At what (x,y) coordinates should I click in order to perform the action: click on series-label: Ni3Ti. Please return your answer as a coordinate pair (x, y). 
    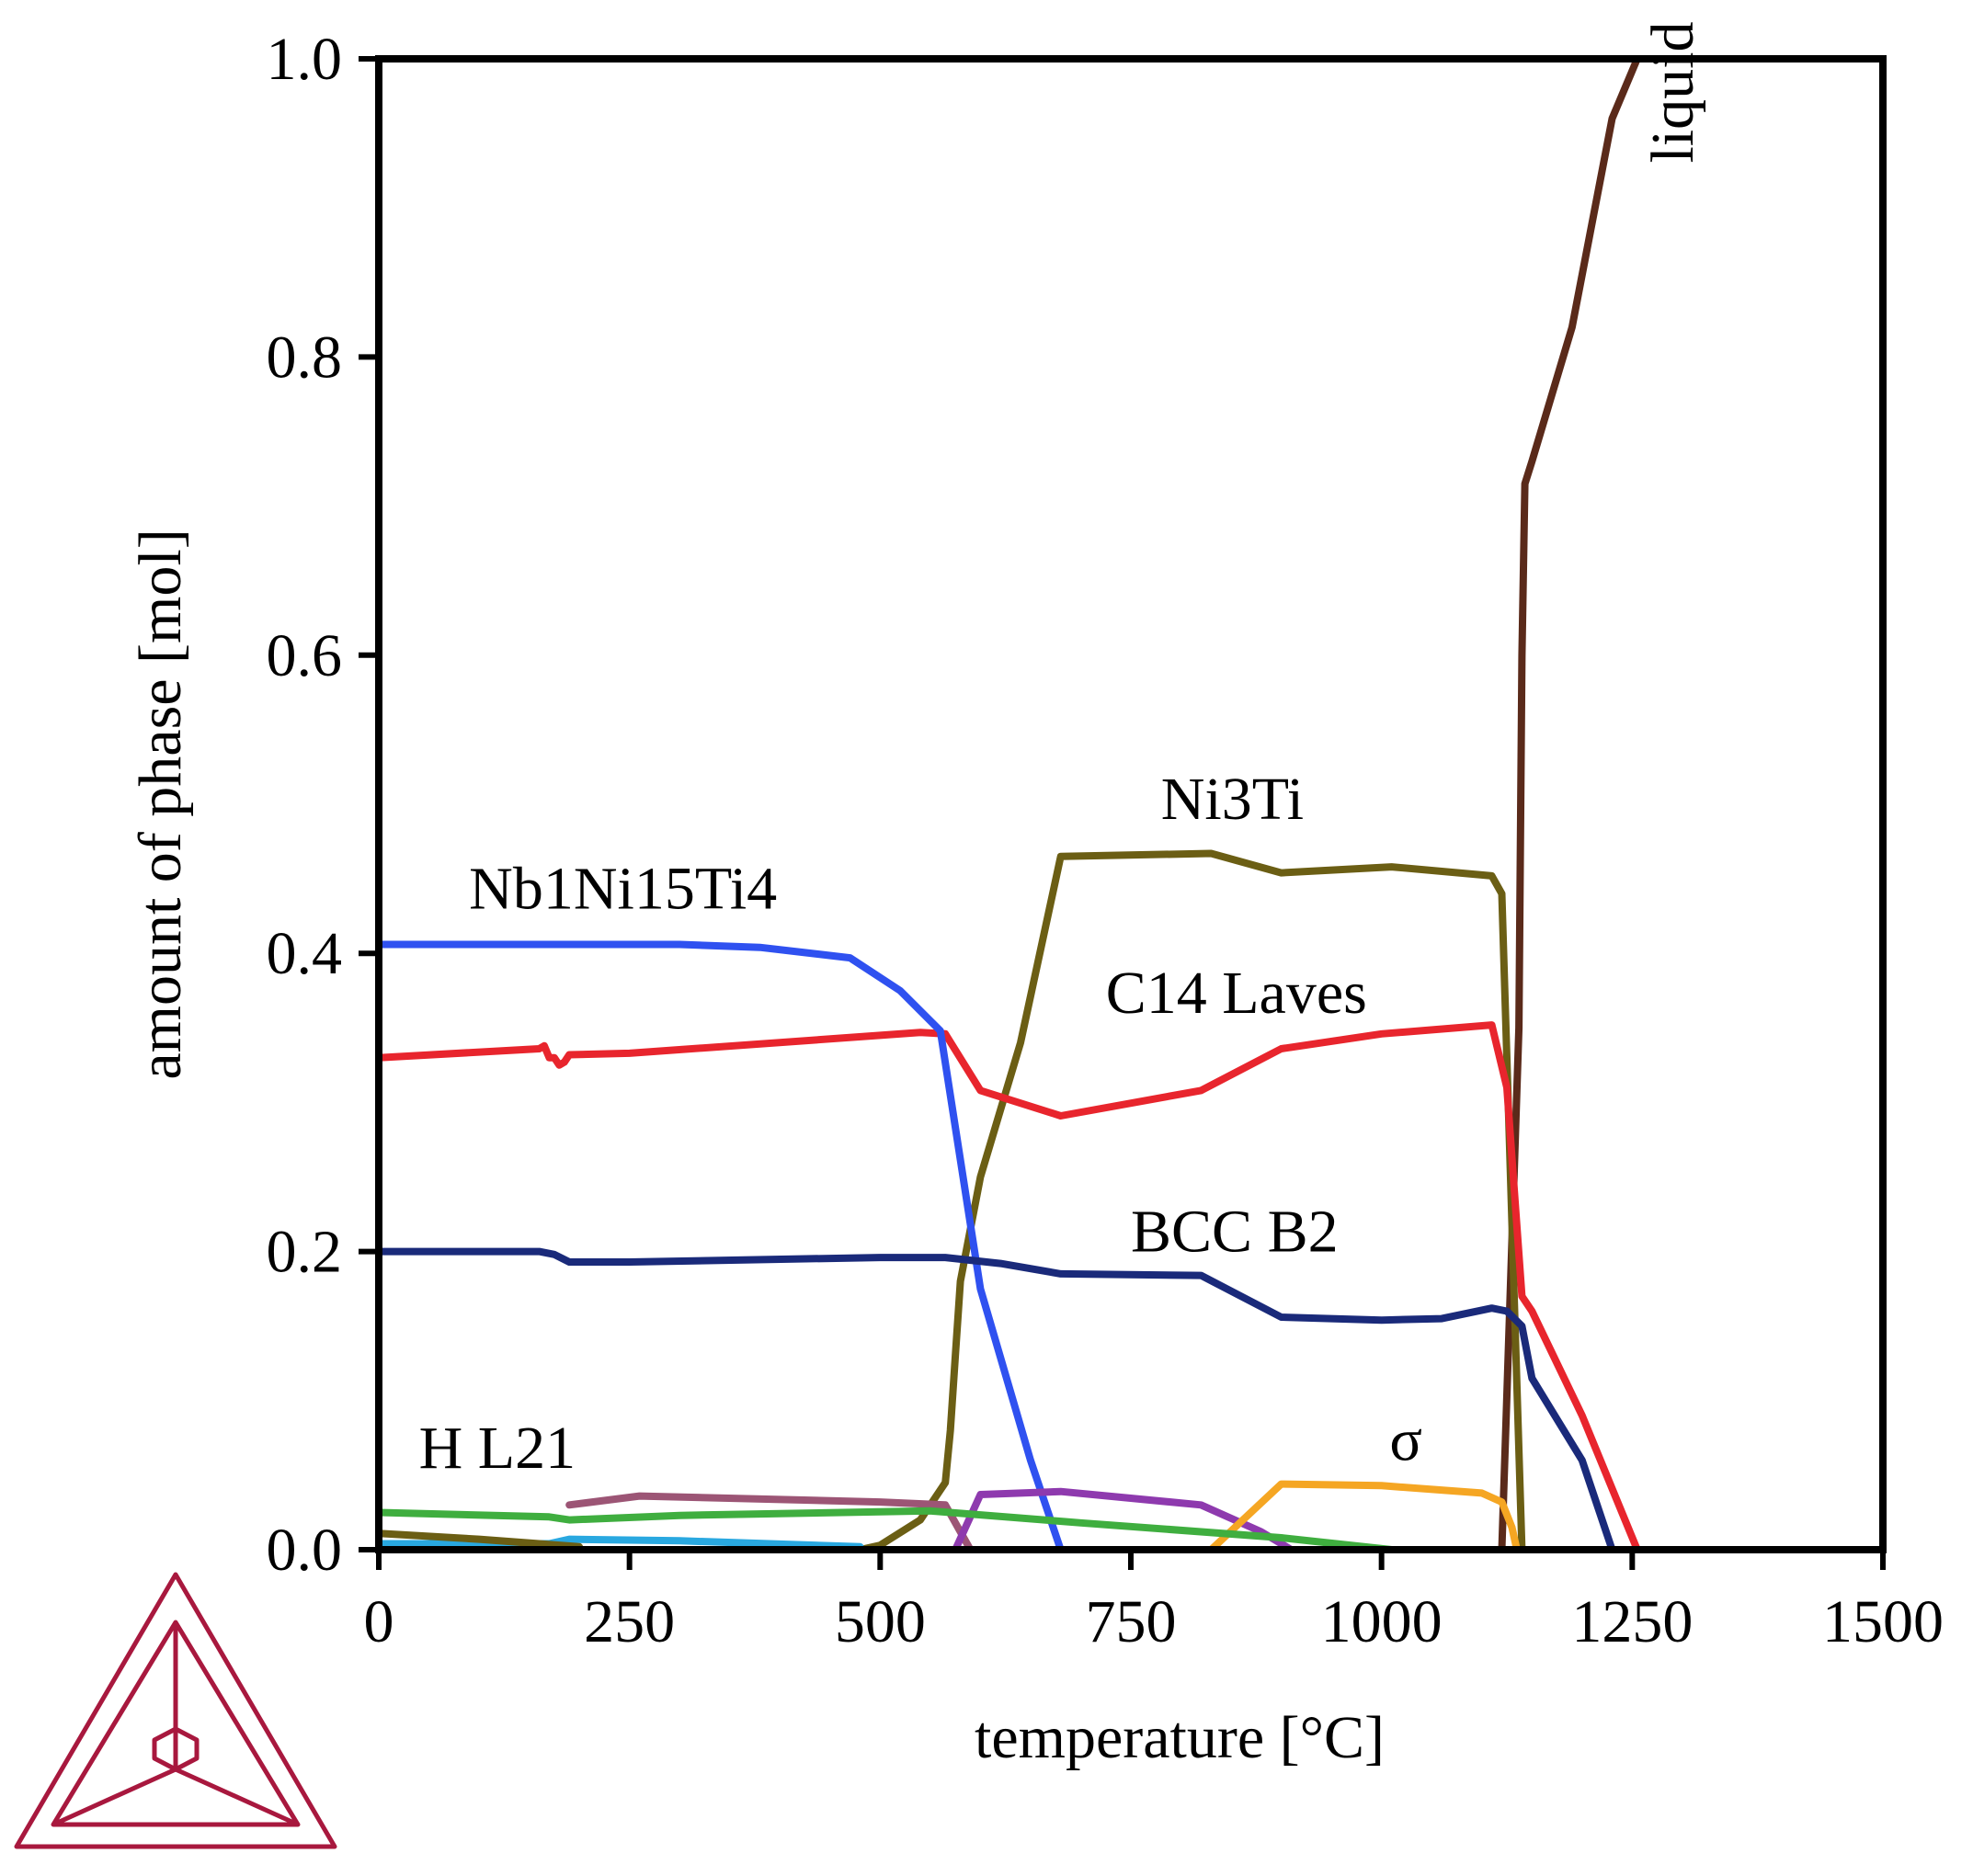
    Looking at the image, I should click on (1233, 799).